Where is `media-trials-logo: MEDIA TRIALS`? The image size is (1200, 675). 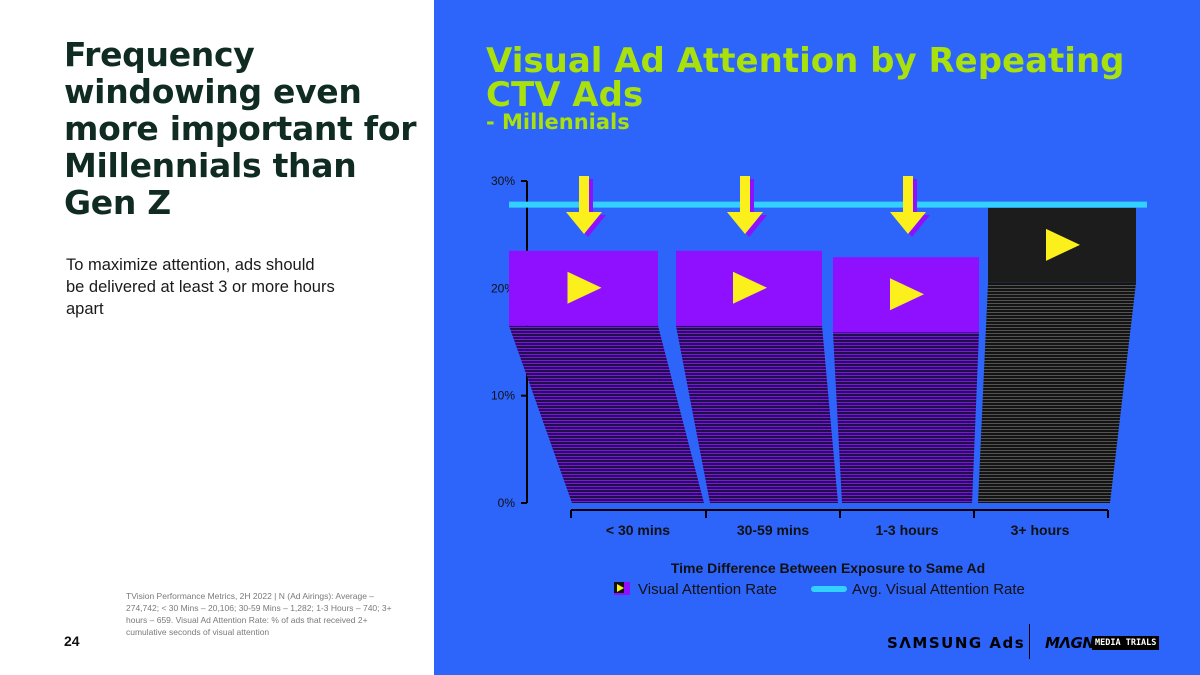 media-trials-logo: MEDIA TRIALS is located at coordinates (1126, 643).